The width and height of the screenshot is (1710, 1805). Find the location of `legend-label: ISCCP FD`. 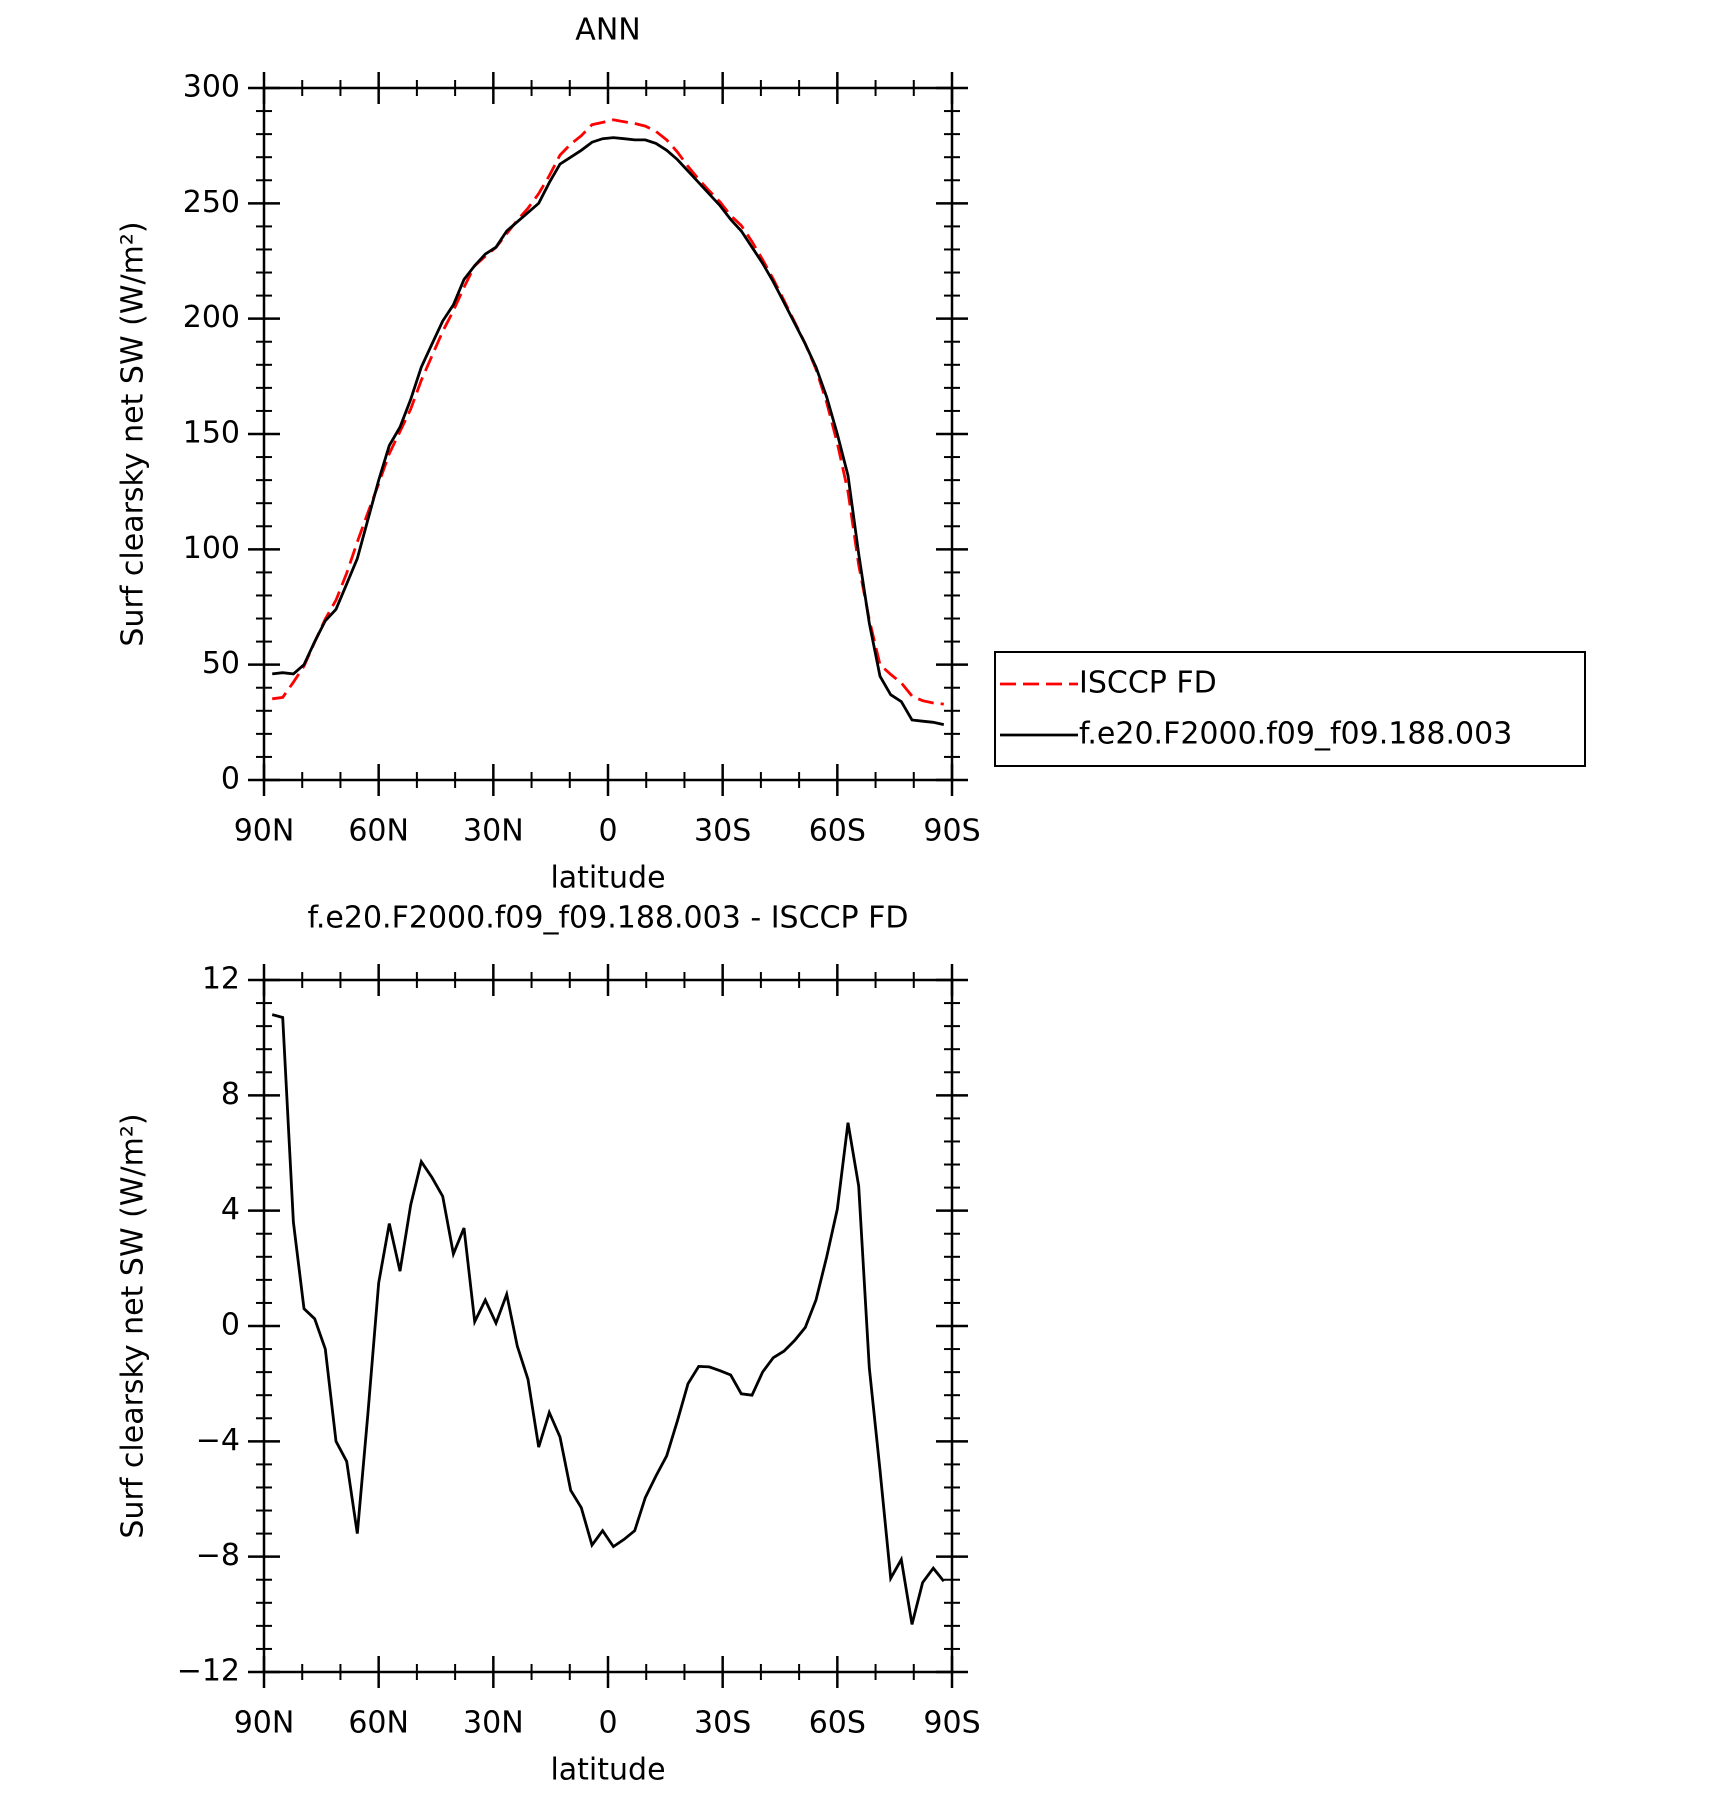

legend-label: ISCCP FD is located at coordinates (1148, 683).